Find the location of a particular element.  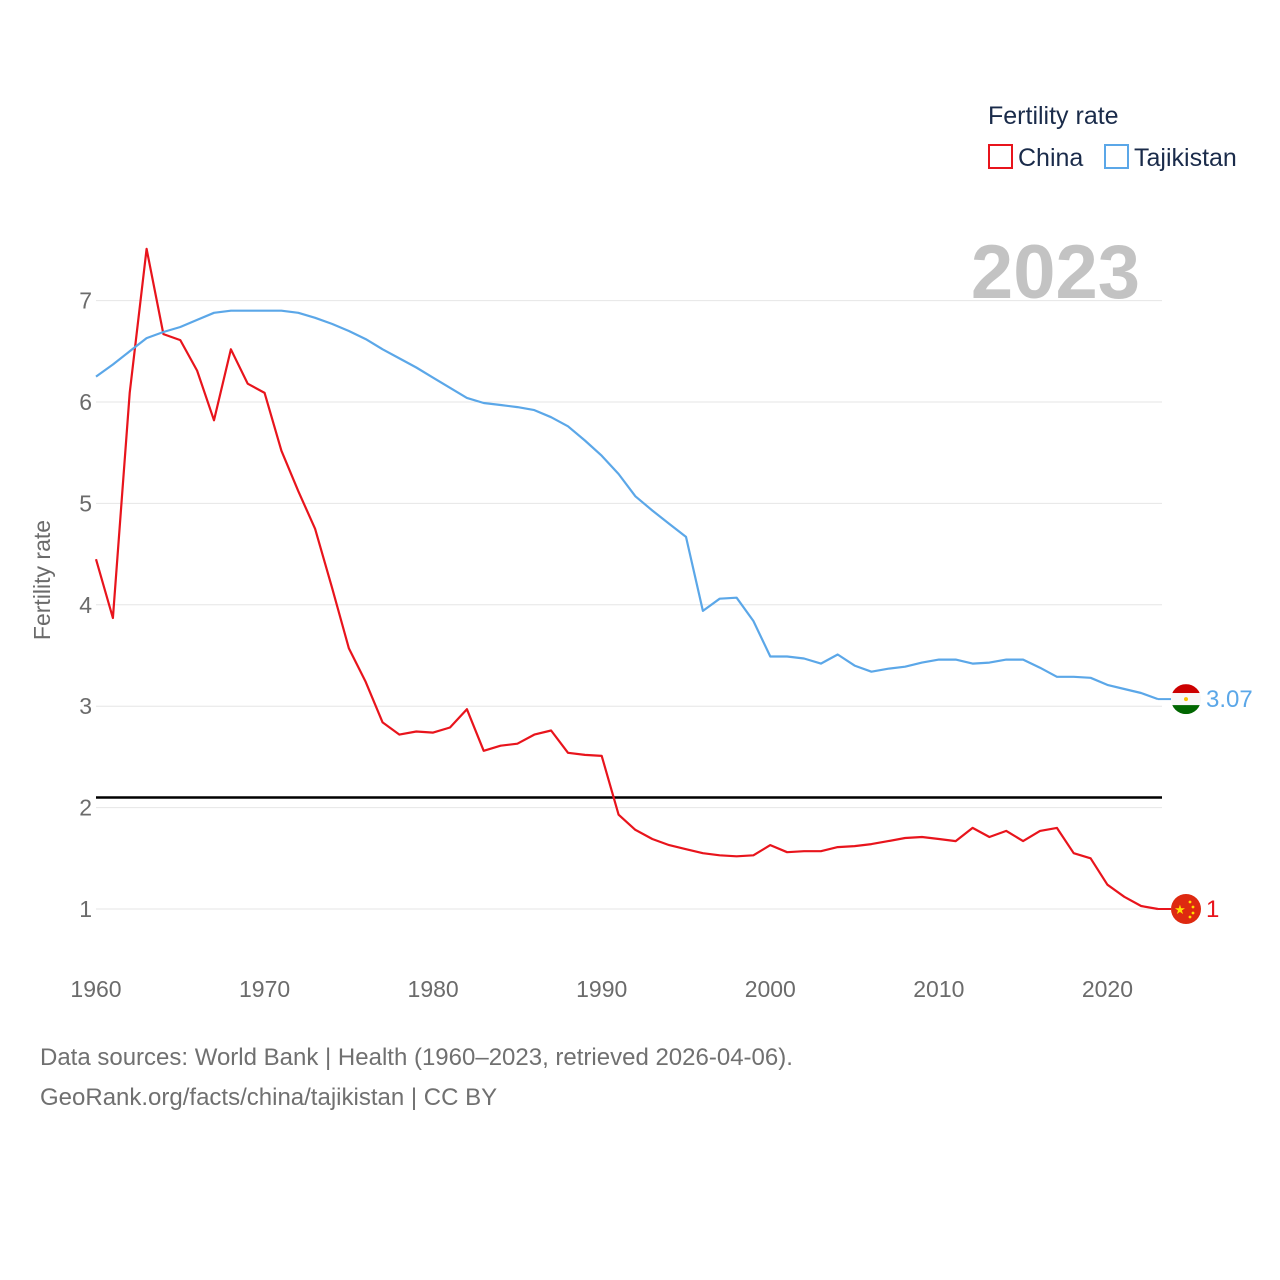

x-tick-label-1990: 1990 is located at coordinates (601, 989).